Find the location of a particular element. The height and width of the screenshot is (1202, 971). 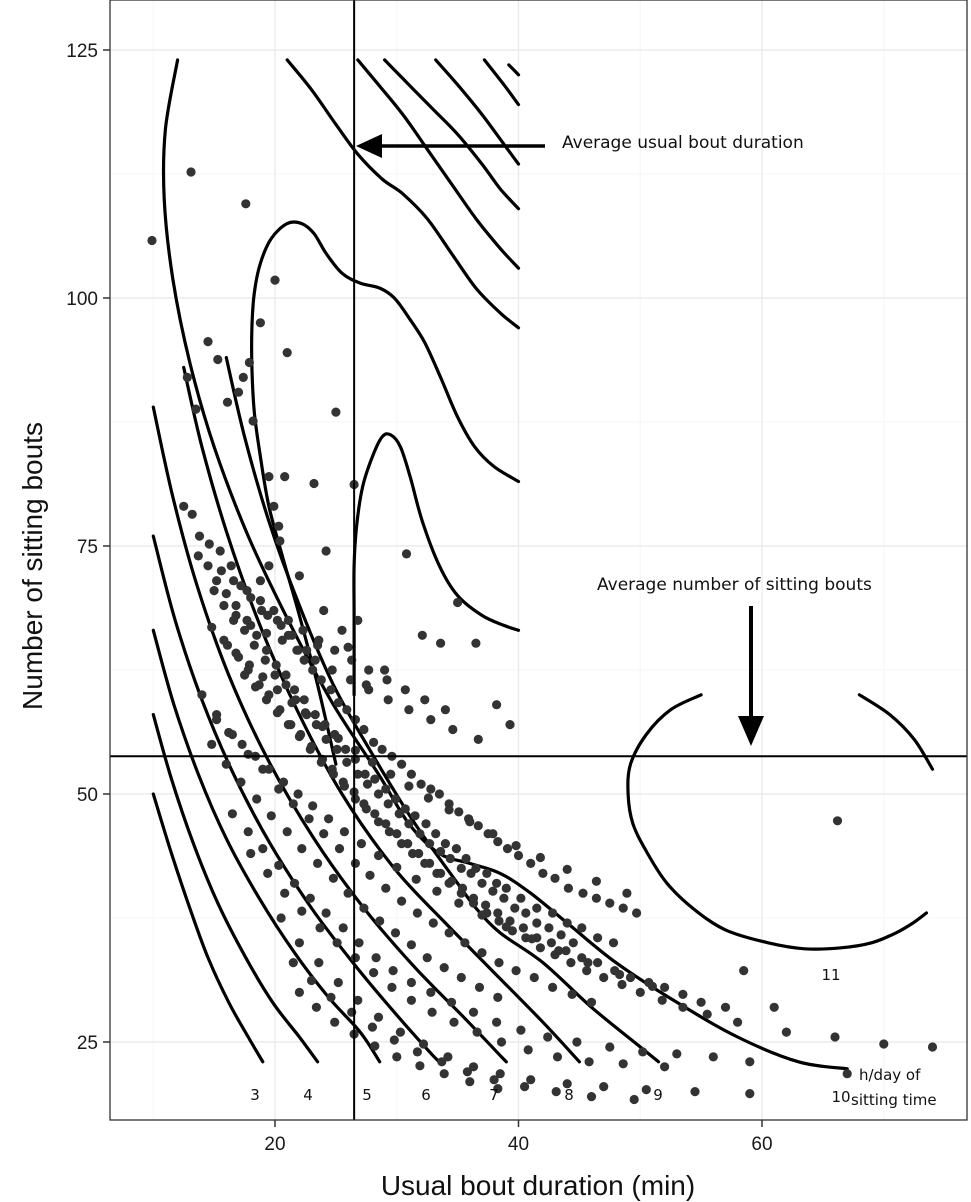

y-tick-label: 125 is located at coordinates (82, 51).